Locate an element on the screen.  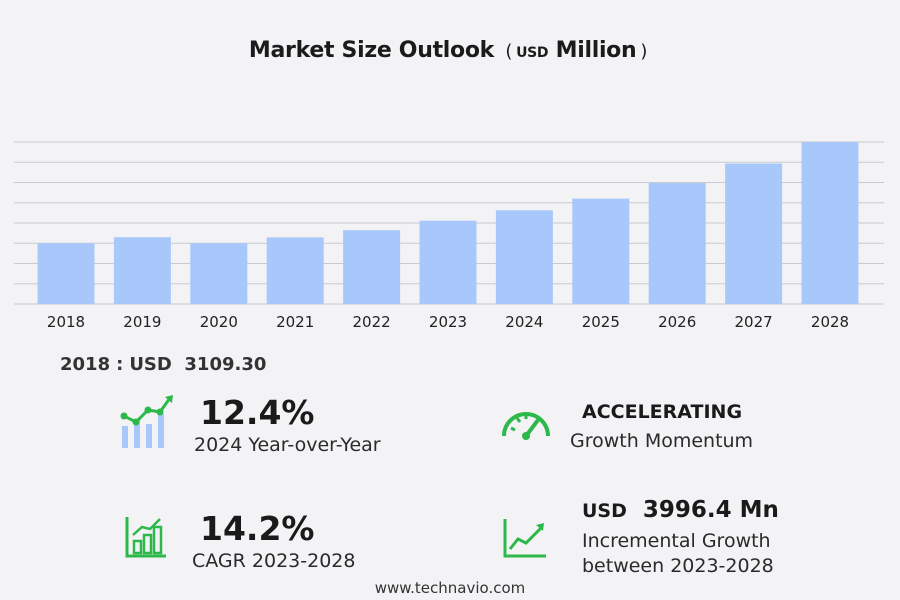
x-tick-label: 2024 is located at coordinates (524, 322).